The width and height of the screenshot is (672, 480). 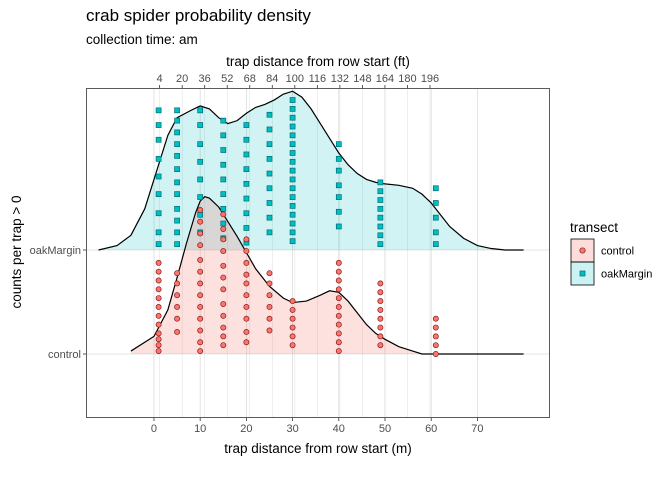 What do you see at coordinates (55, 251) in the screenshot?
I see `y-tick-label-oakmargin: oakMargin` at bounding box center [55, 251].